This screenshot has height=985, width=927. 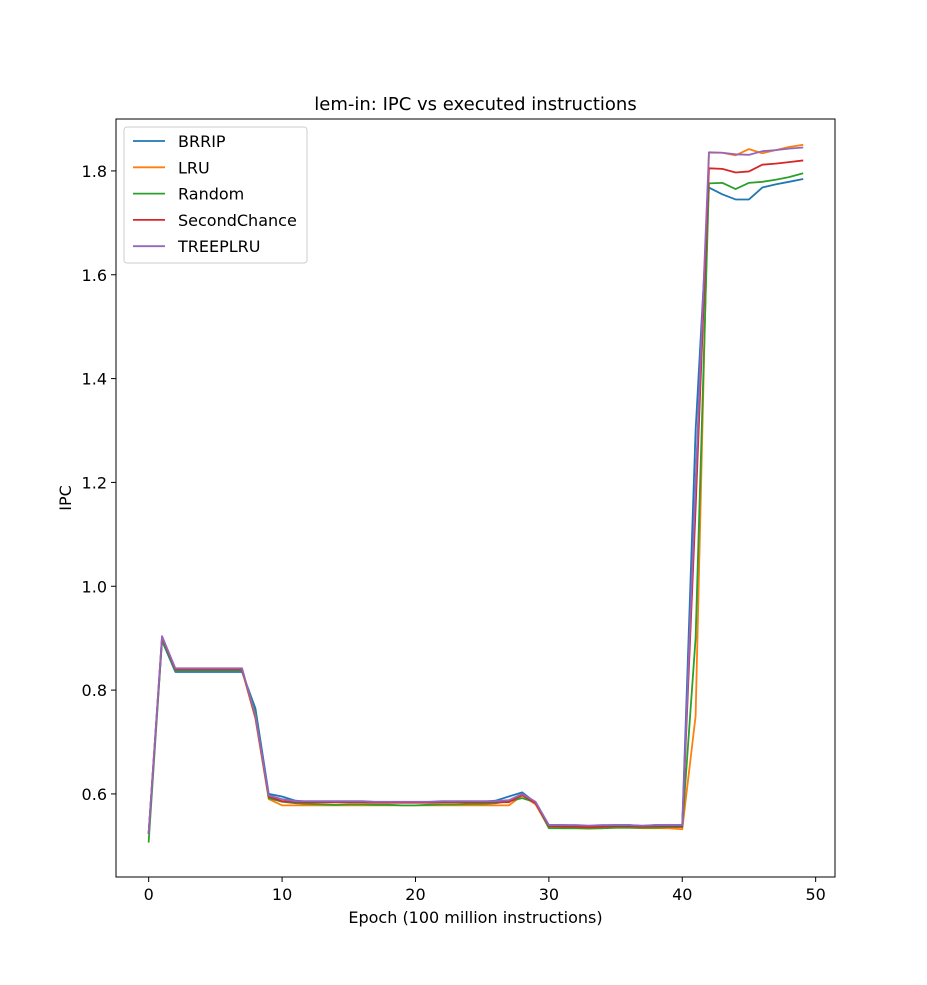 I want to click on legend: BRRIP LRU Random SecondChance TREEPLRU, so click(x=215, y=195).